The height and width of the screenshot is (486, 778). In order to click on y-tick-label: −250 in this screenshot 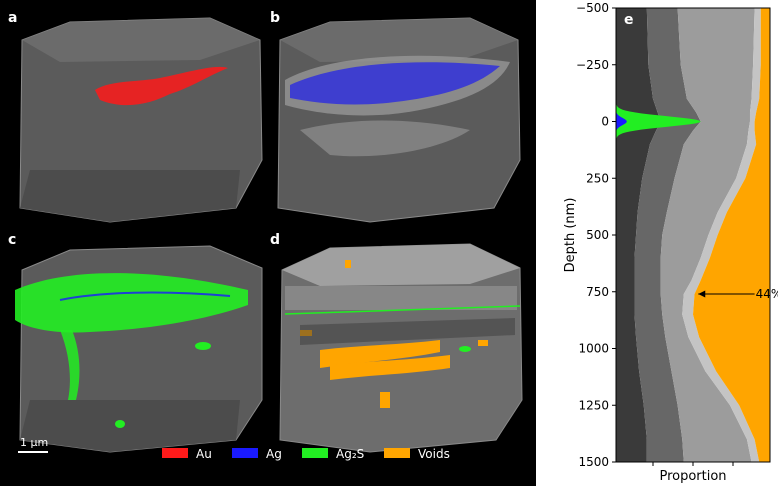, I will do `click(592, 65)`.